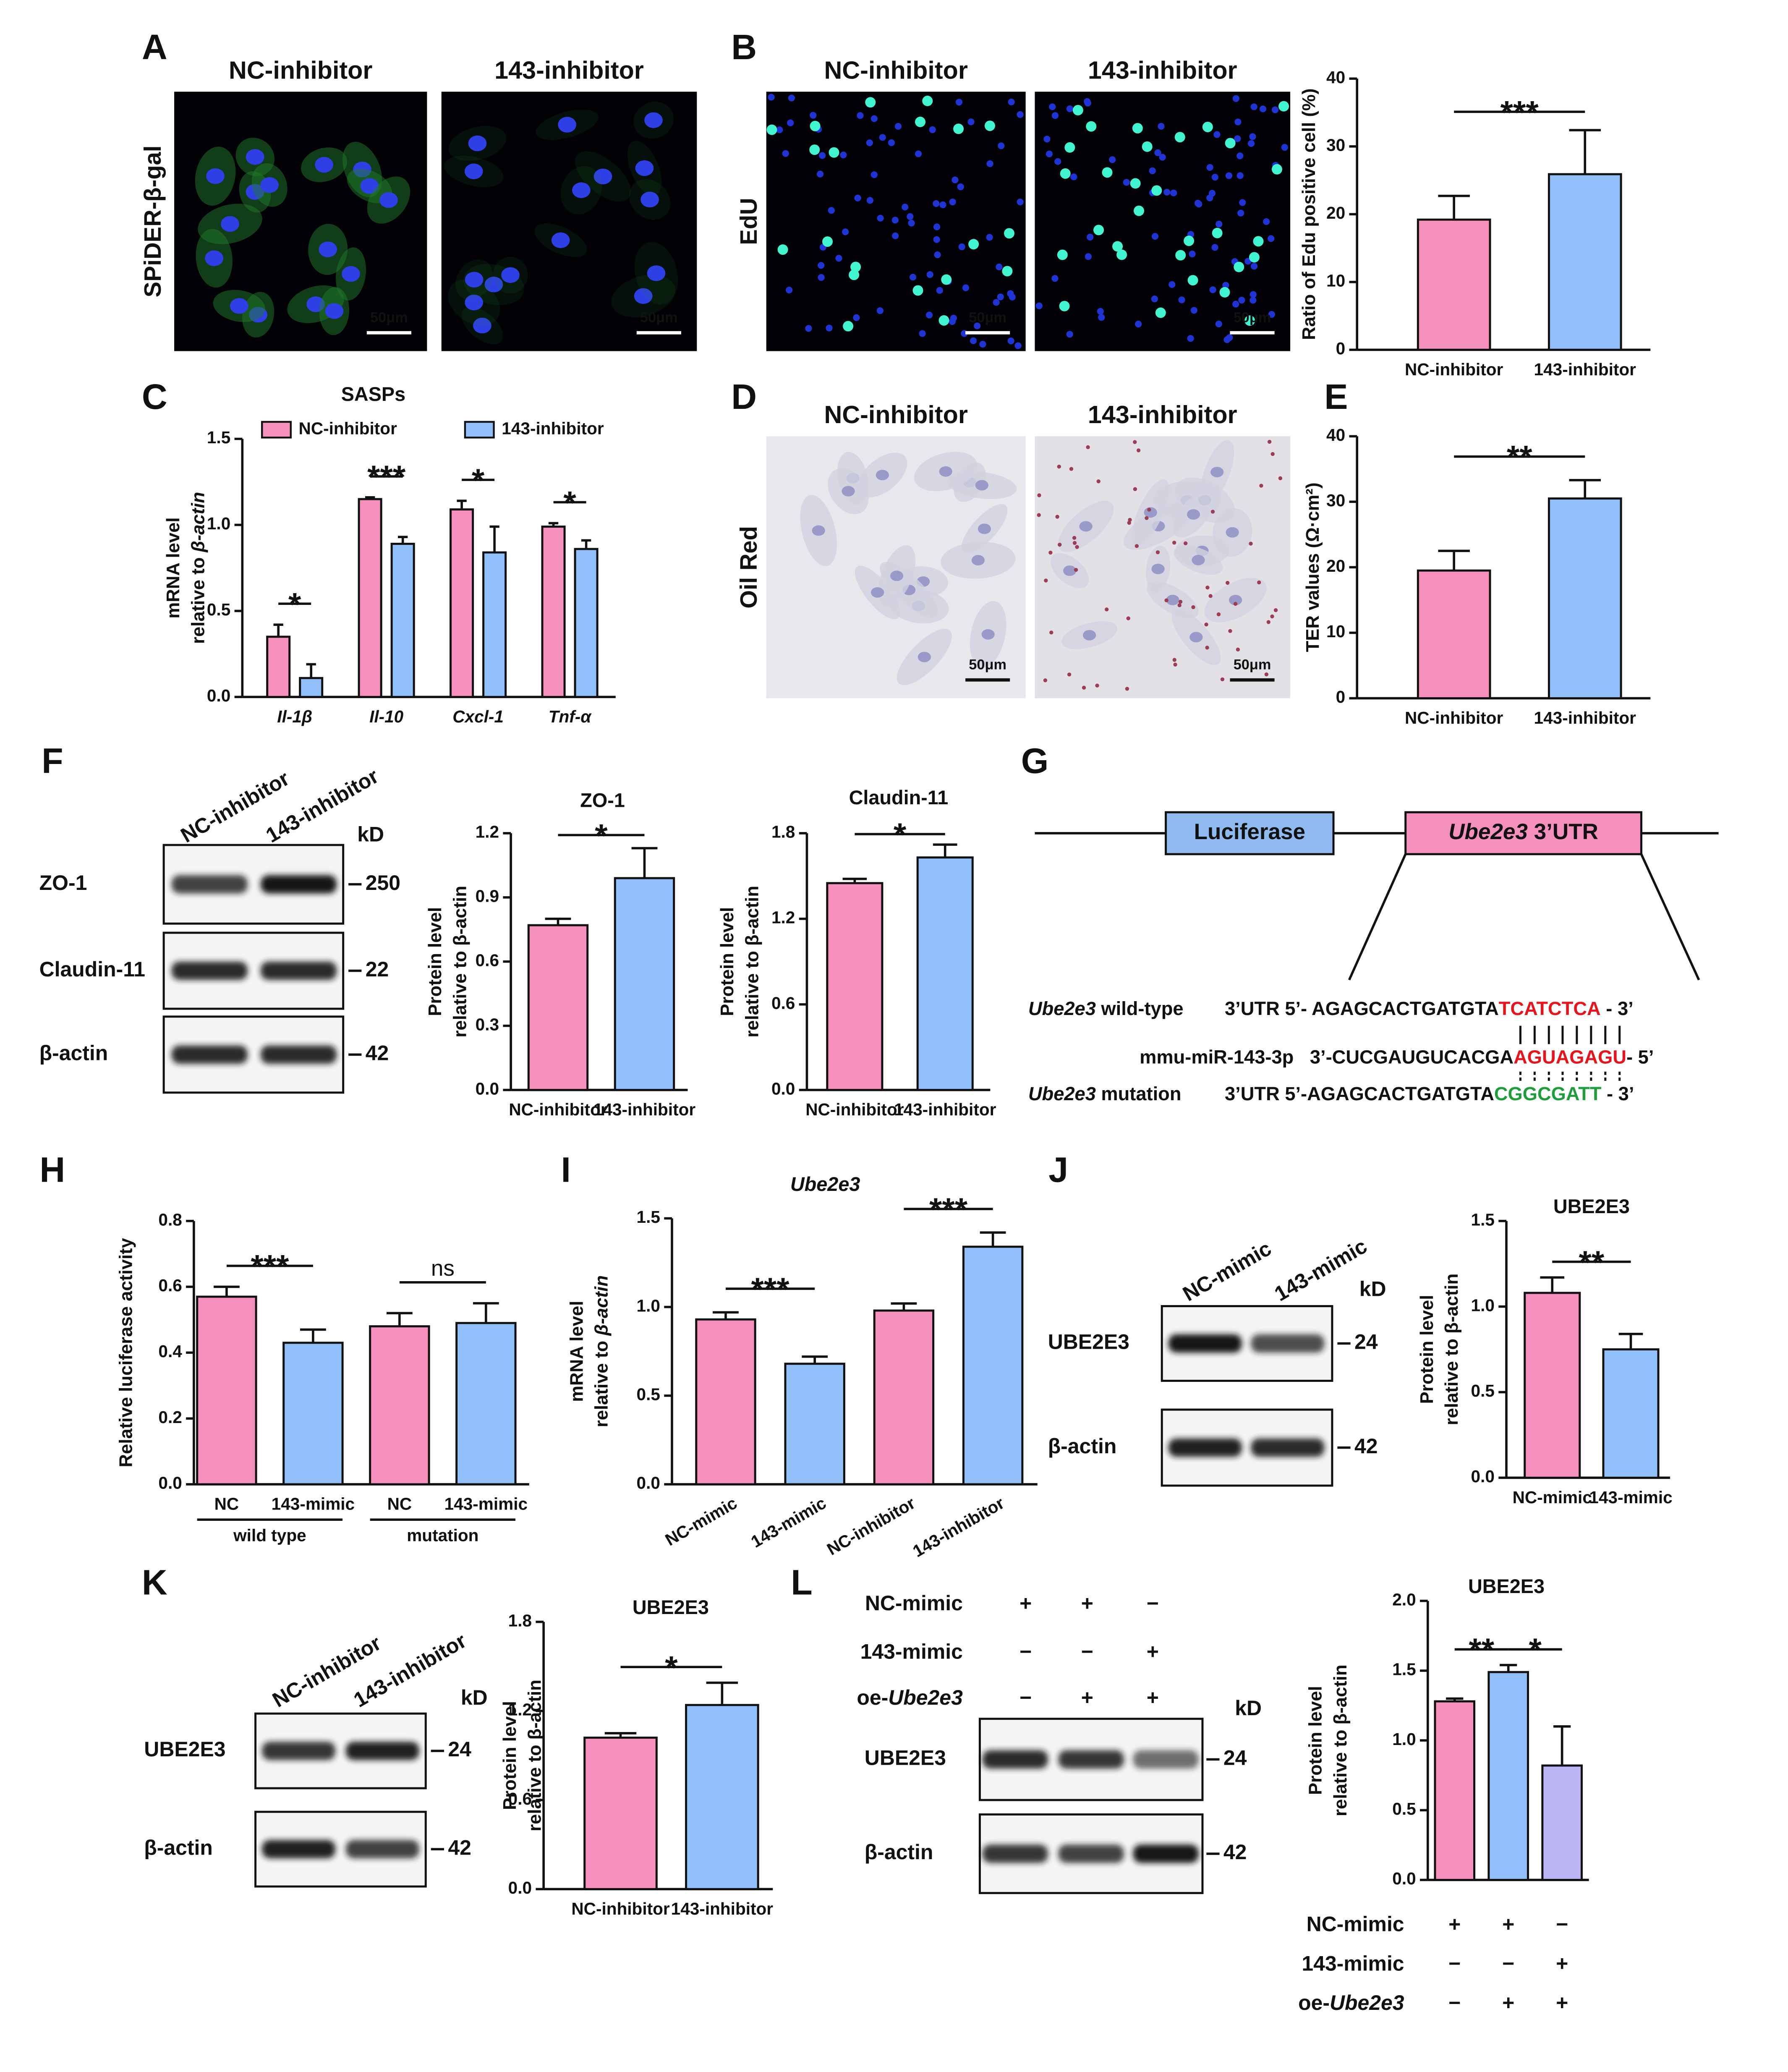  What do you see at coordinates (1162, 414) in the screenshot?
I see `column-header: 143-inhibitor` at bounding box center [1162, 414].